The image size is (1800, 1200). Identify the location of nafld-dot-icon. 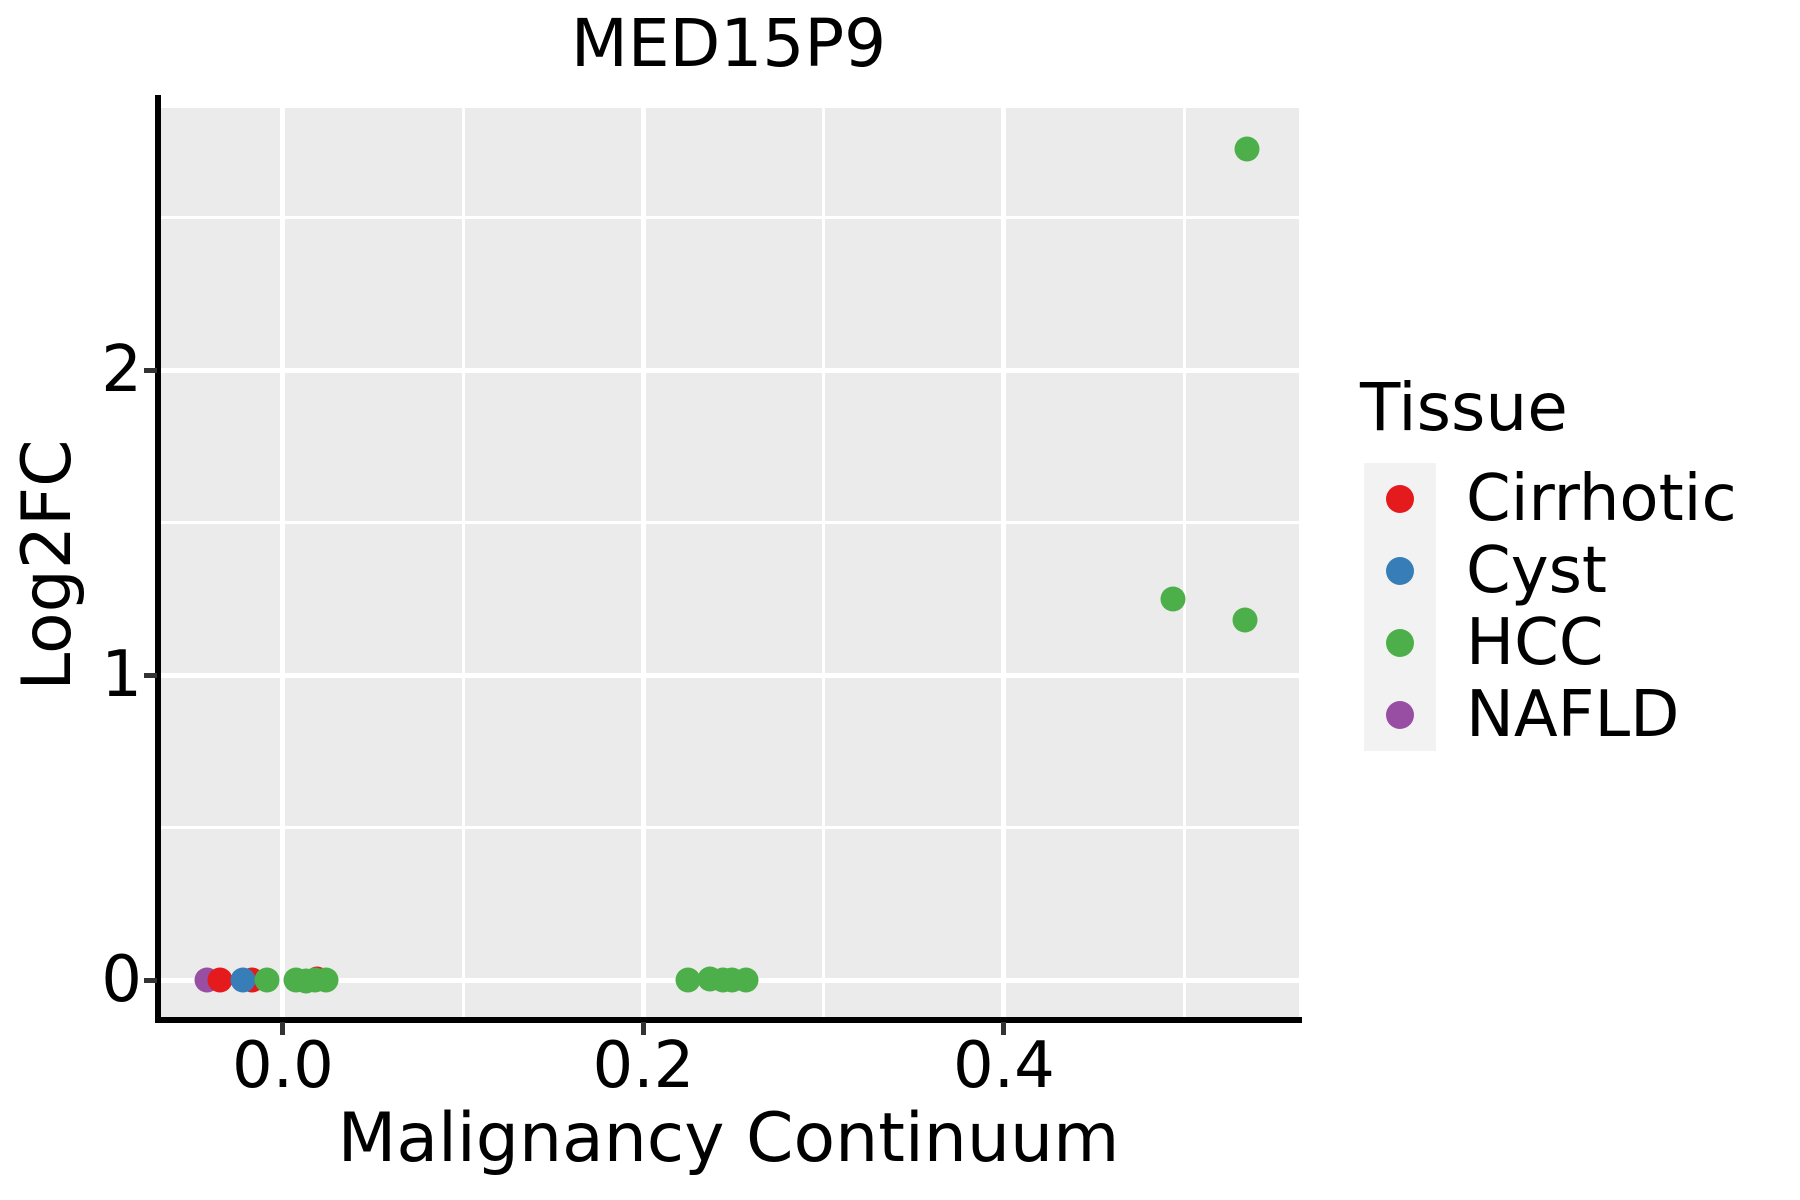
(1400, 715).